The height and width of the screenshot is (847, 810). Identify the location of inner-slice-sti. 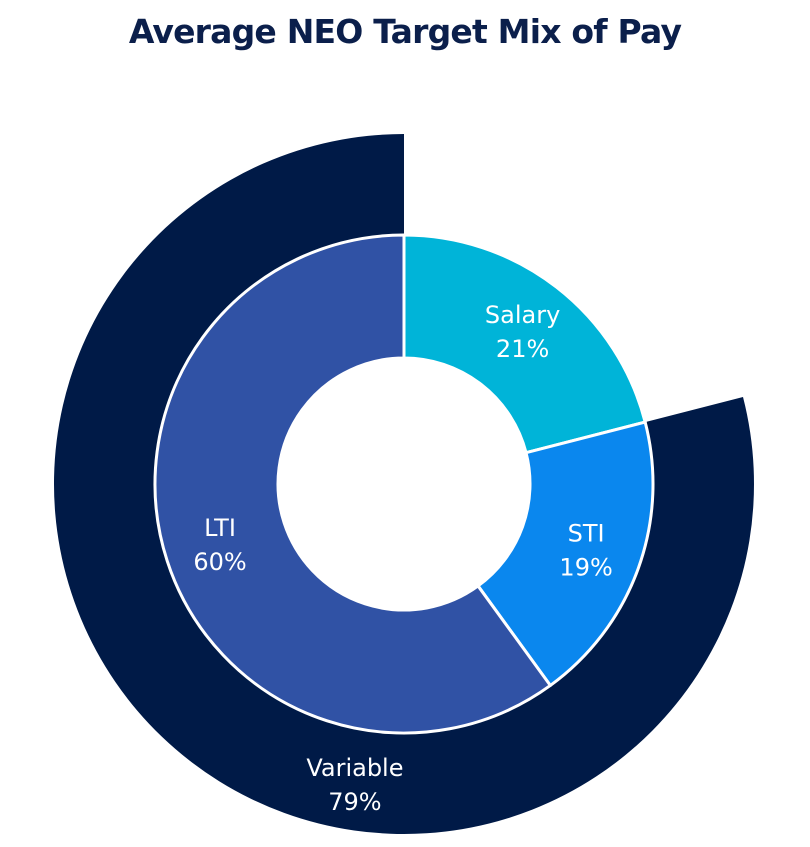
(565, 553).